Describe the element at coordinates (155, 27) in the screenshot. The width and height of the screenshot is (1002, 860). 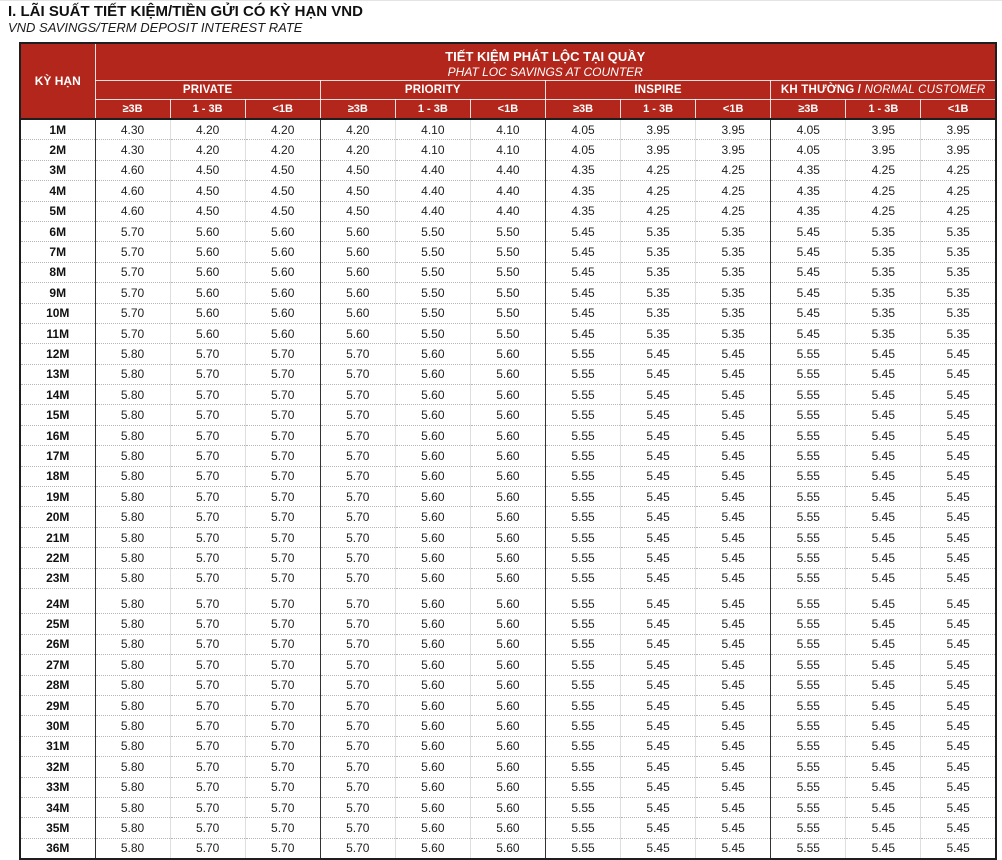
I see `page-subtitle: VND SAVINGS/TERM DEPOSIT INTEREST RATE` at that location.